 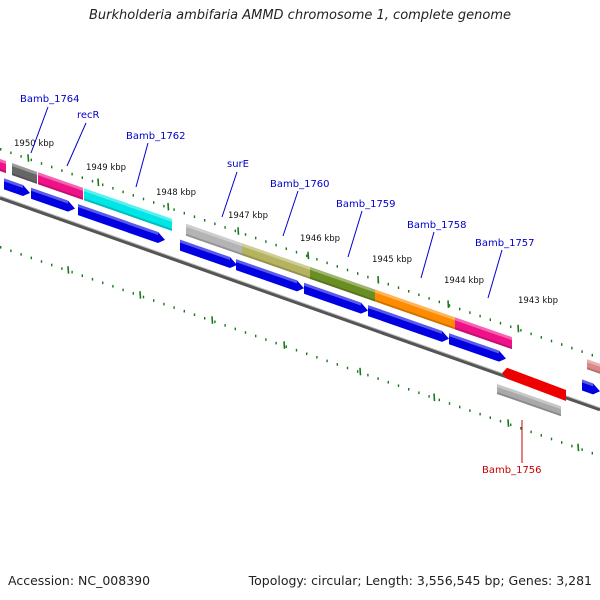 What do you see at coordinates (300, 184) in the screenshot?
I see `gene-label-Bamb_1760: Bamb_1760` at bounding box center [300, 184].